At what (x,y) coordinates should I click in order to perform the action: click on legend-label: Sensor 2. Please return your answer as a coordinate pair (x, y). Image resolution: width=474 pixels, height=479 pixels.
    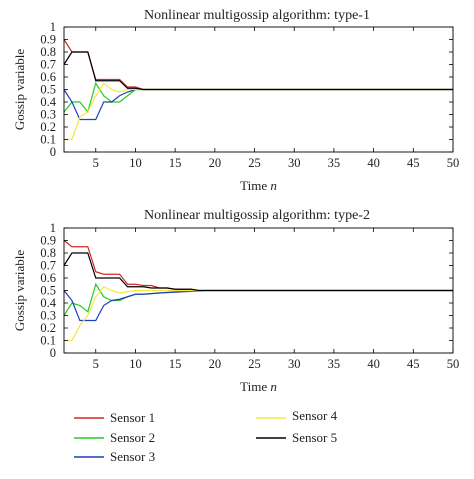
    Looking at the image, I should click on (132, 437).